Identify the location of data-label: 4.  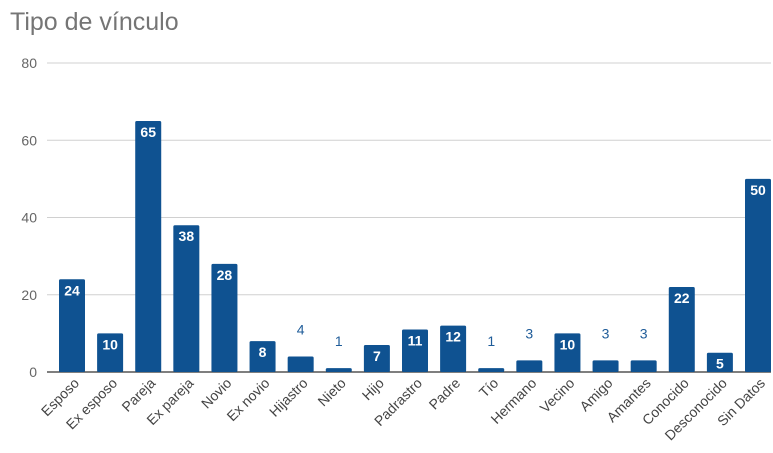
(301, 330).